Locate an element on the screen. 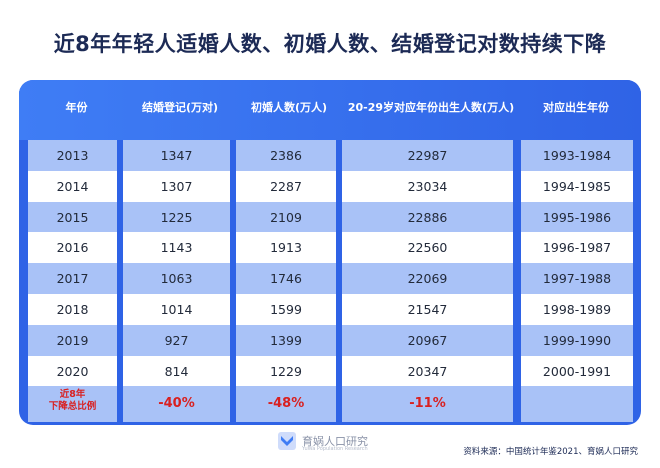  table-row: 1014 is located at coordinates (176, 309).